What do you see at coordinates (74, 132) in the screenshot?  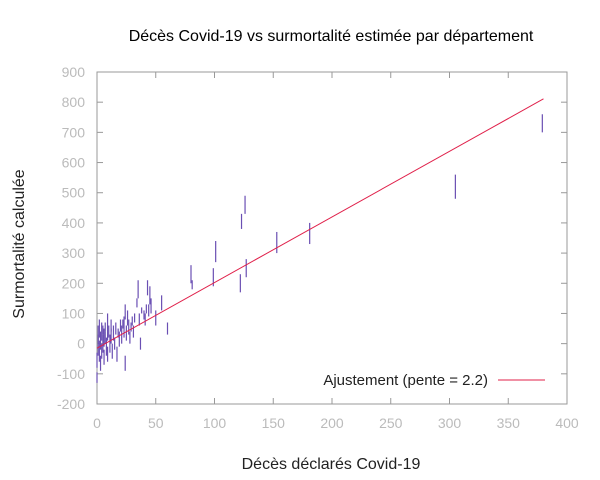 I see `y-tick-label: 700` at bounding box center [74, 132].